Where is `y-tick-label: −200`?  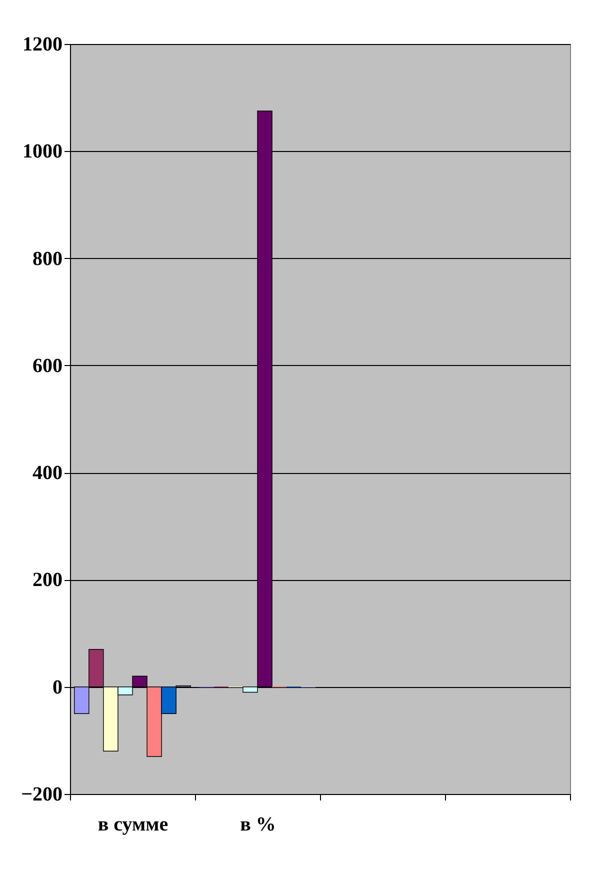 y-tick-label: −200 is located at coordinates (41, 795).